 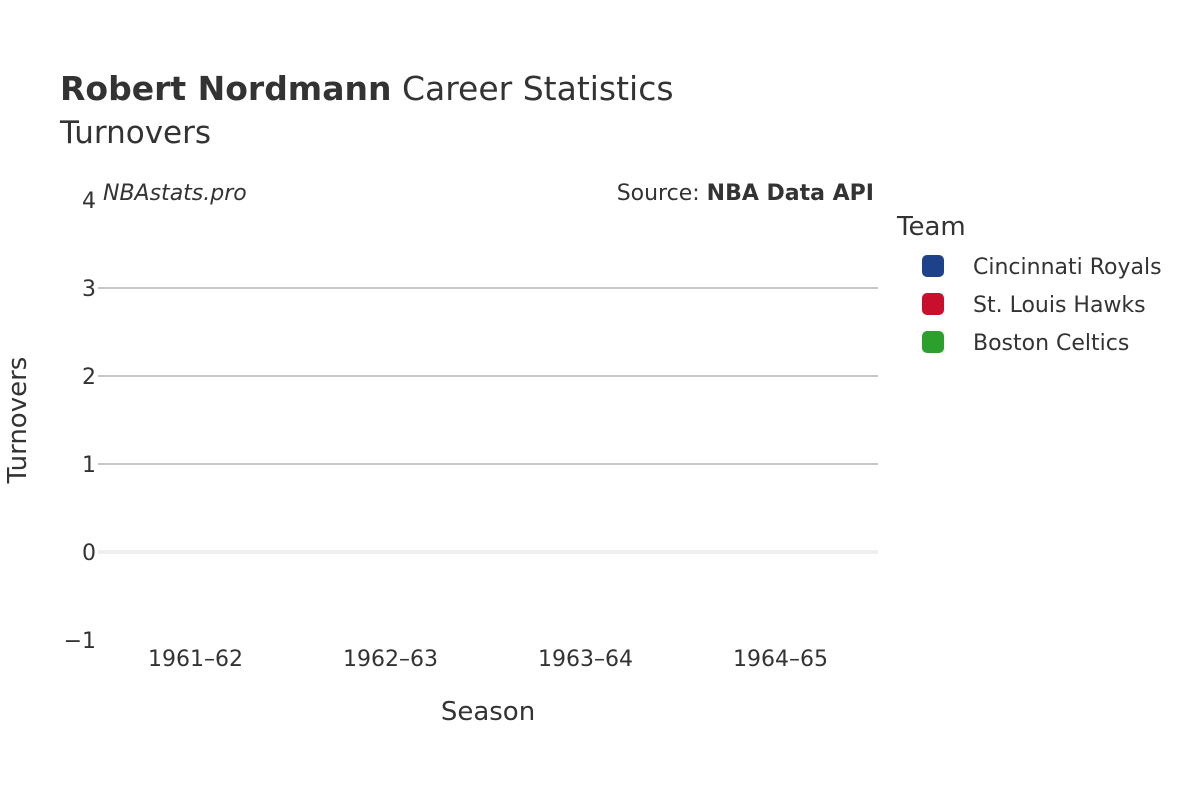 What do you see at coordinates (18, 421) in the screenshot?
I see `y-axis-title: Turnovers` at bounding box center [18, 421].